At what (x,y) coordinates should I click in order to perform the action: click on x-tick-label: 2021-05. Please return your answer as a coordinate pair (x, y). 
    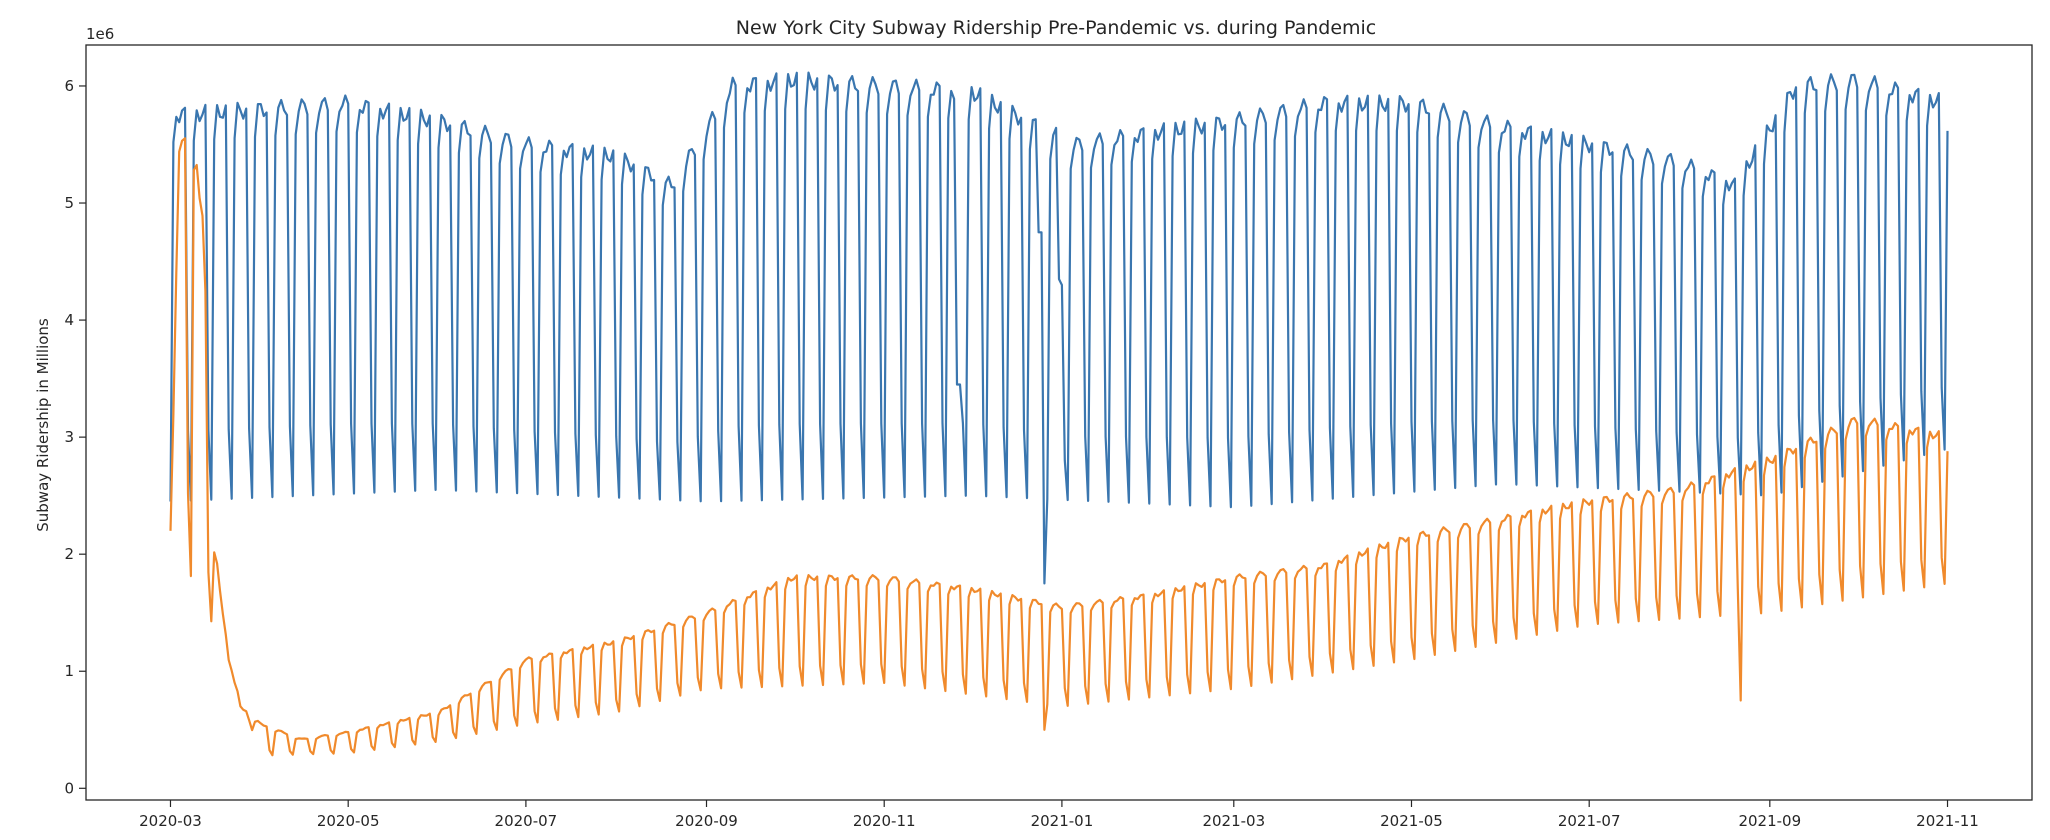
    Looking at the image, I should click on (1411, 821).